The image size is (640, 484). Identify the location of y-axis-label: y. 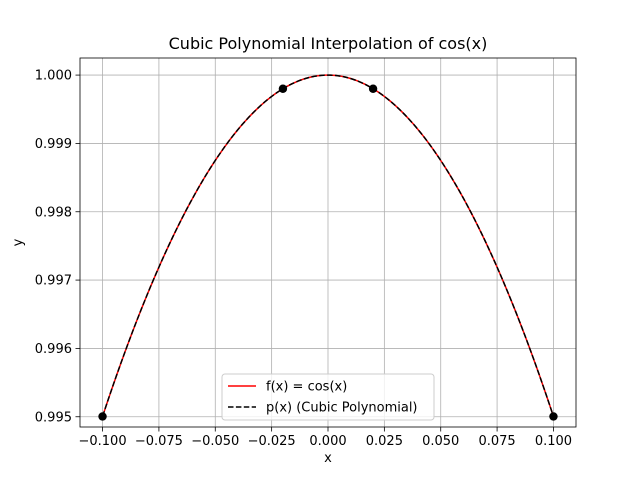
(18, 242).